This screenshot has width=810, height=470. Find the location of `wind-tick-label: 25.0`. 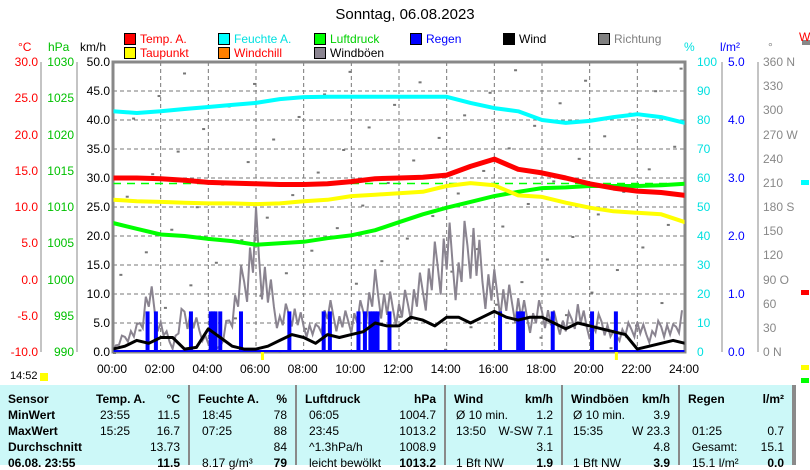

wind-tick-label: 25.0 is located at coordinates (98, 207).